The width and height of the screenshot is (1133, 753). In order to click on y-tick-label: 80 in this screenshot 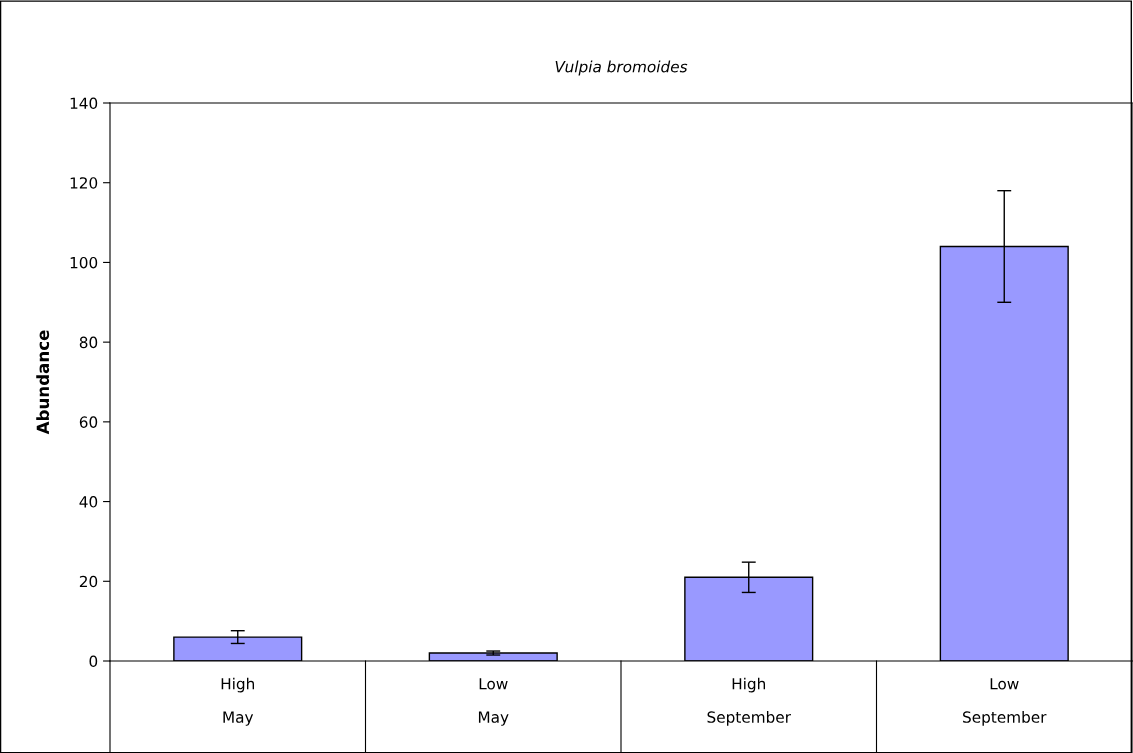, I will do `click(88, 342)`.